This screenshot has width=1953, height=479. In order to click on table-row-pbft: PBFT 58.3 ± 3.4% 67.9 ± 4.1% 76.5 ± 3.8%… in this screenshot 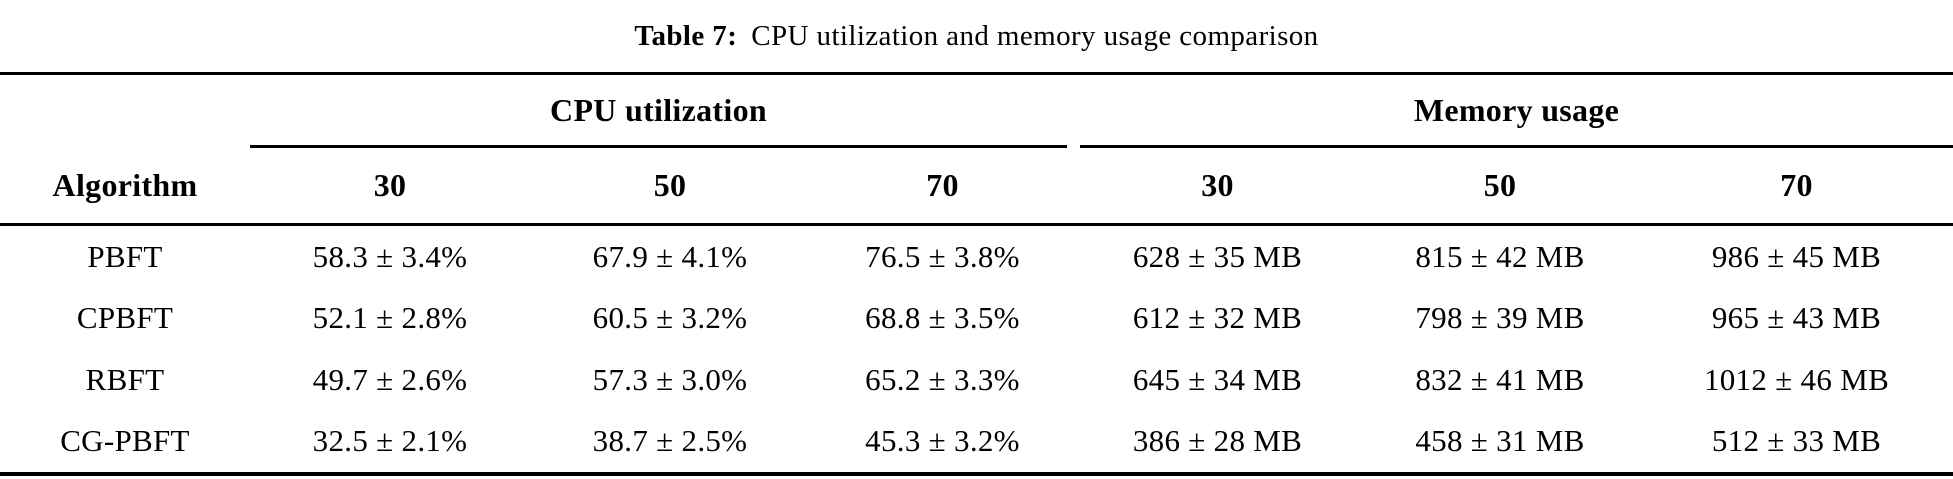, I will do `click(976, 257)`.